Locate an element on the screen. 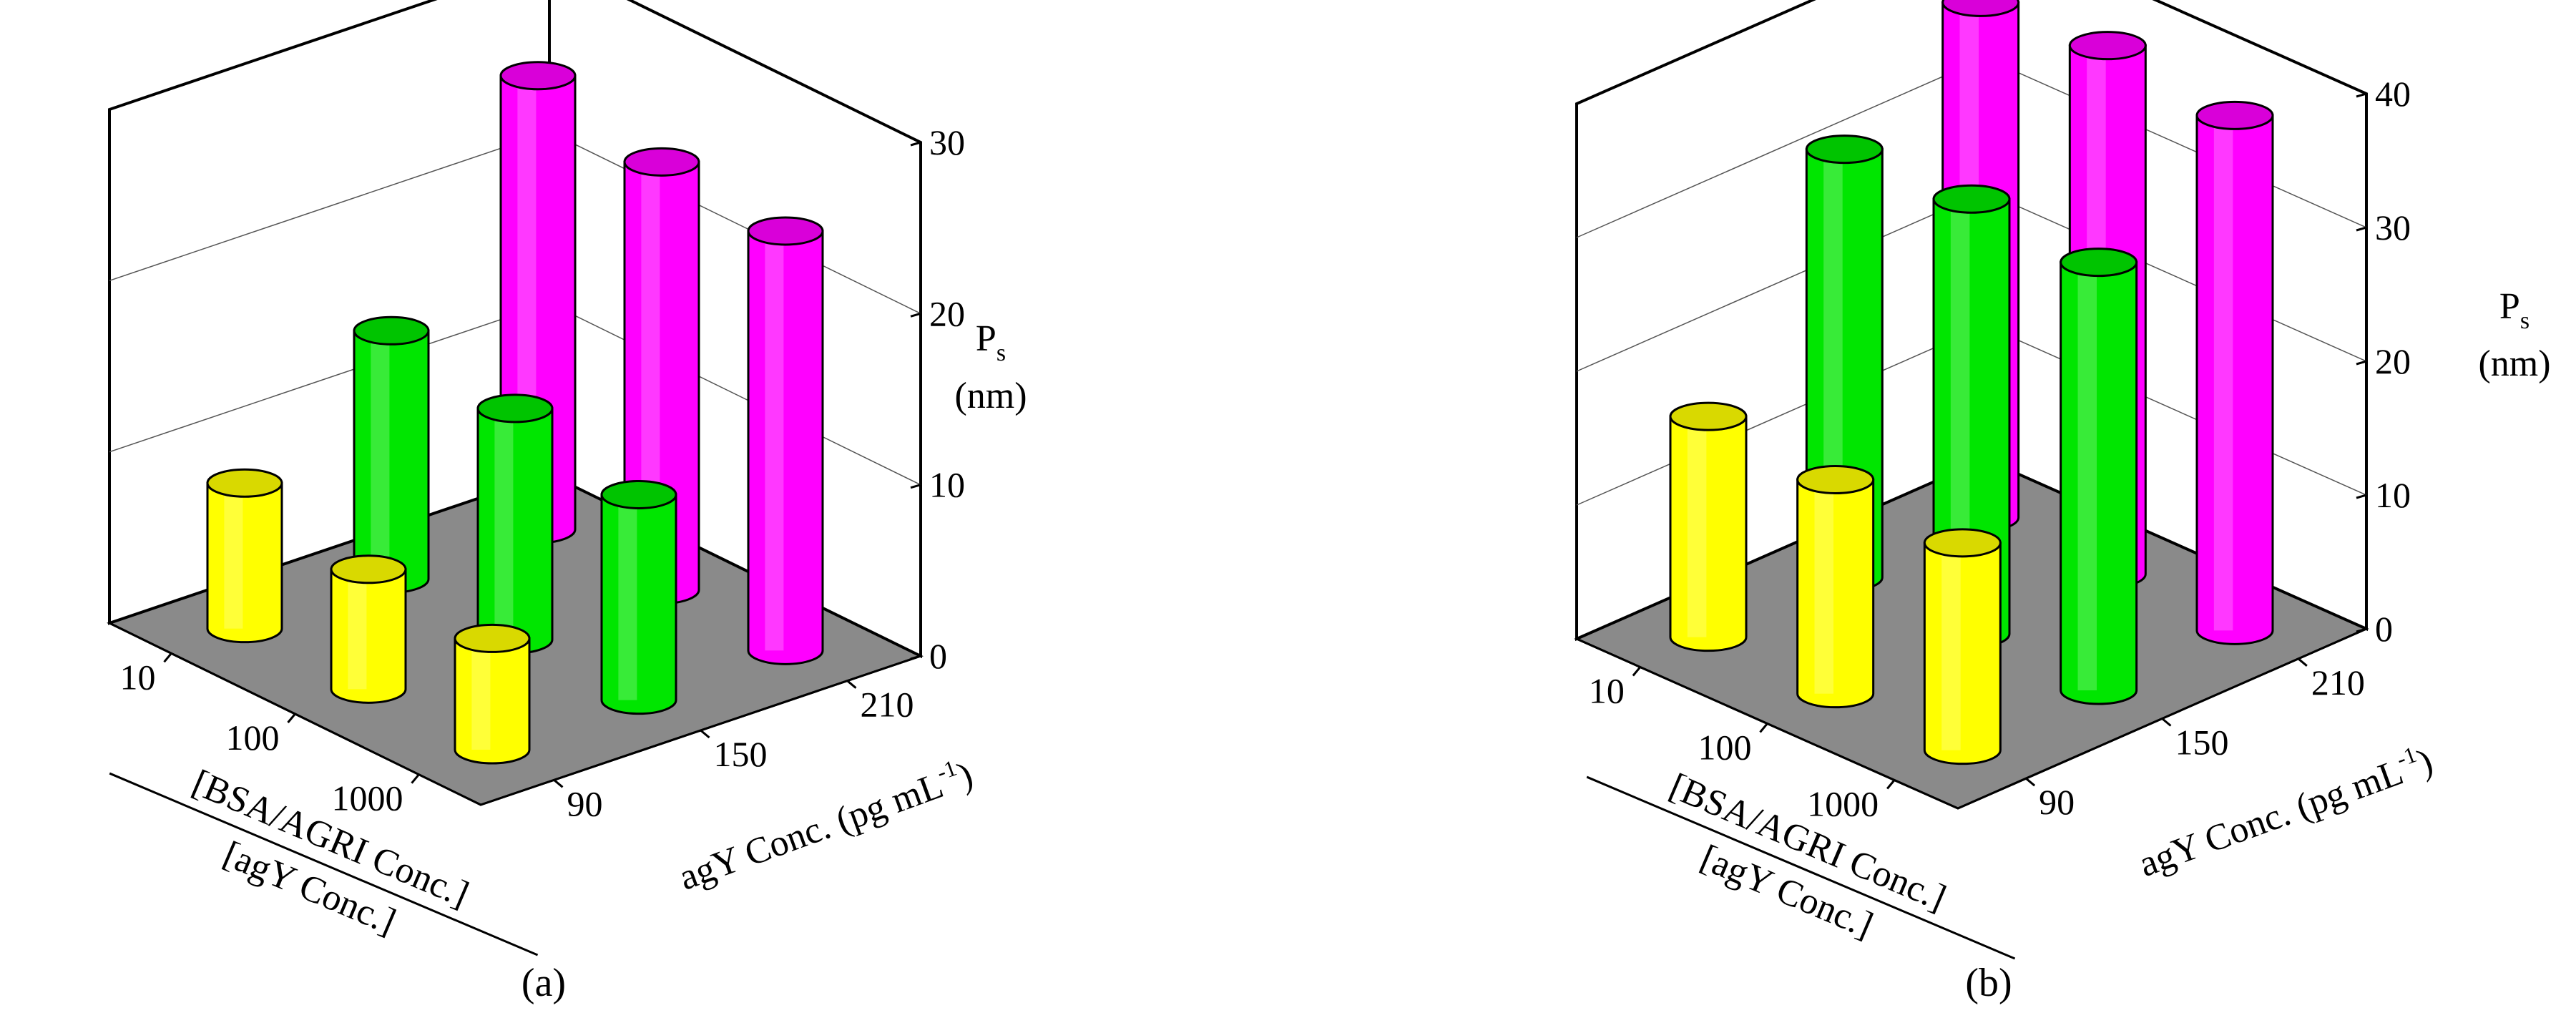 The image size is (2576, 1028). z-tick-label: 40 is located at coordinates (2393, 94).